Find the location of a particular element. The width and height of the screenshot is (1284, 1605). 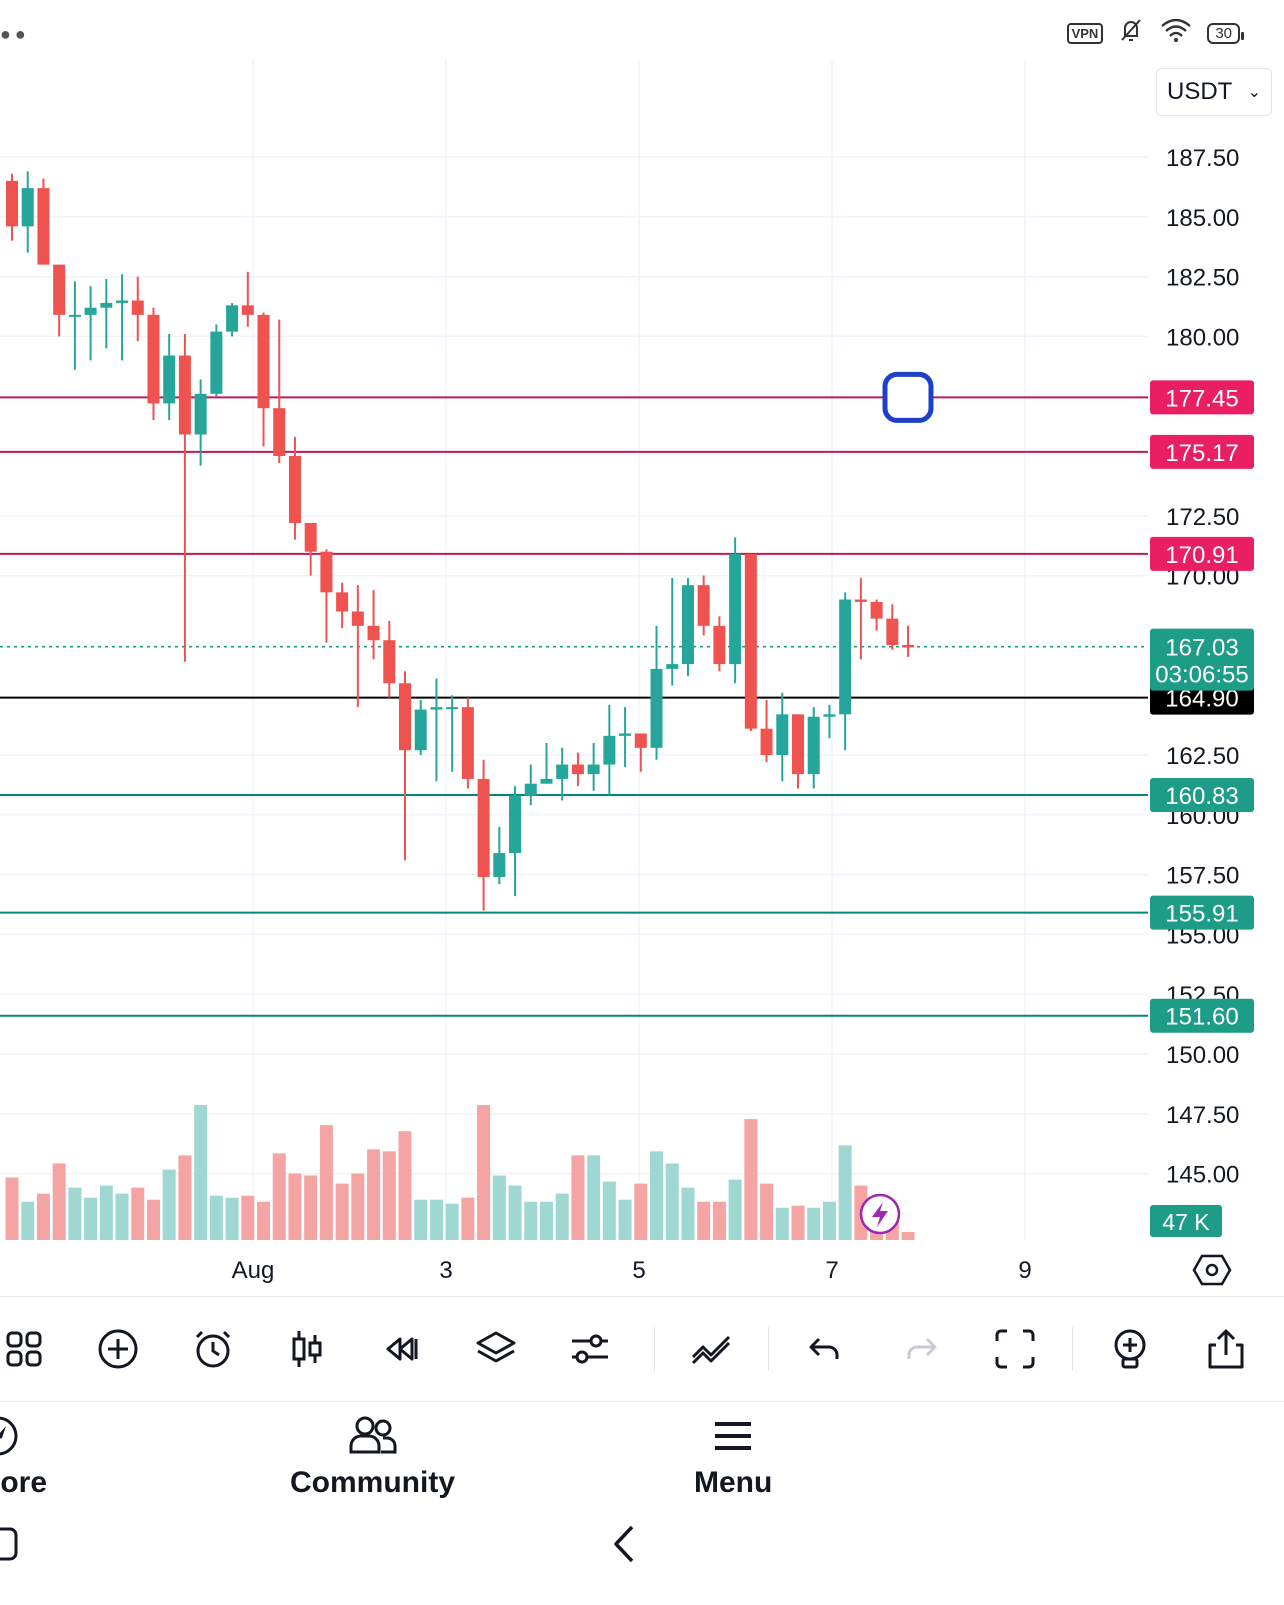

back-arrow-icon is located at coordinates (624, 1544).